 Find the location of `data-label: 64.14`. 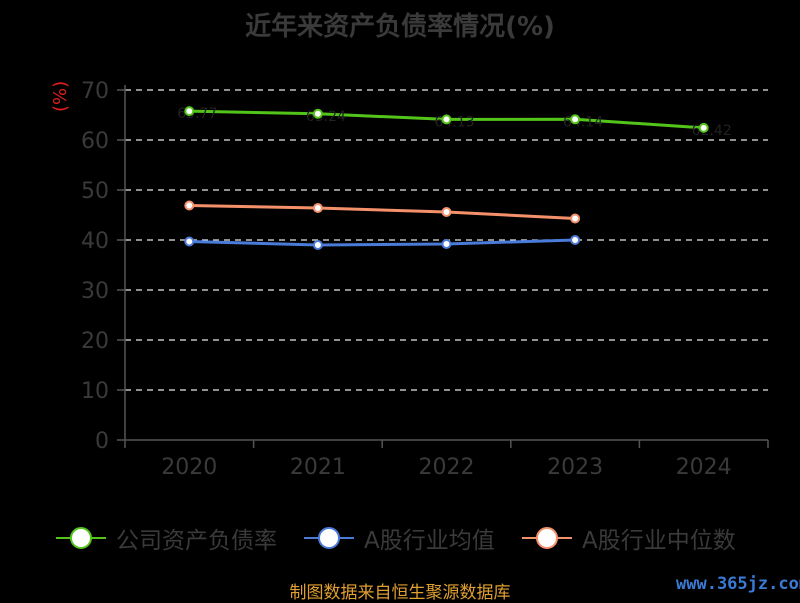

data-label: 64.14 is located at coordinates (583, 122).